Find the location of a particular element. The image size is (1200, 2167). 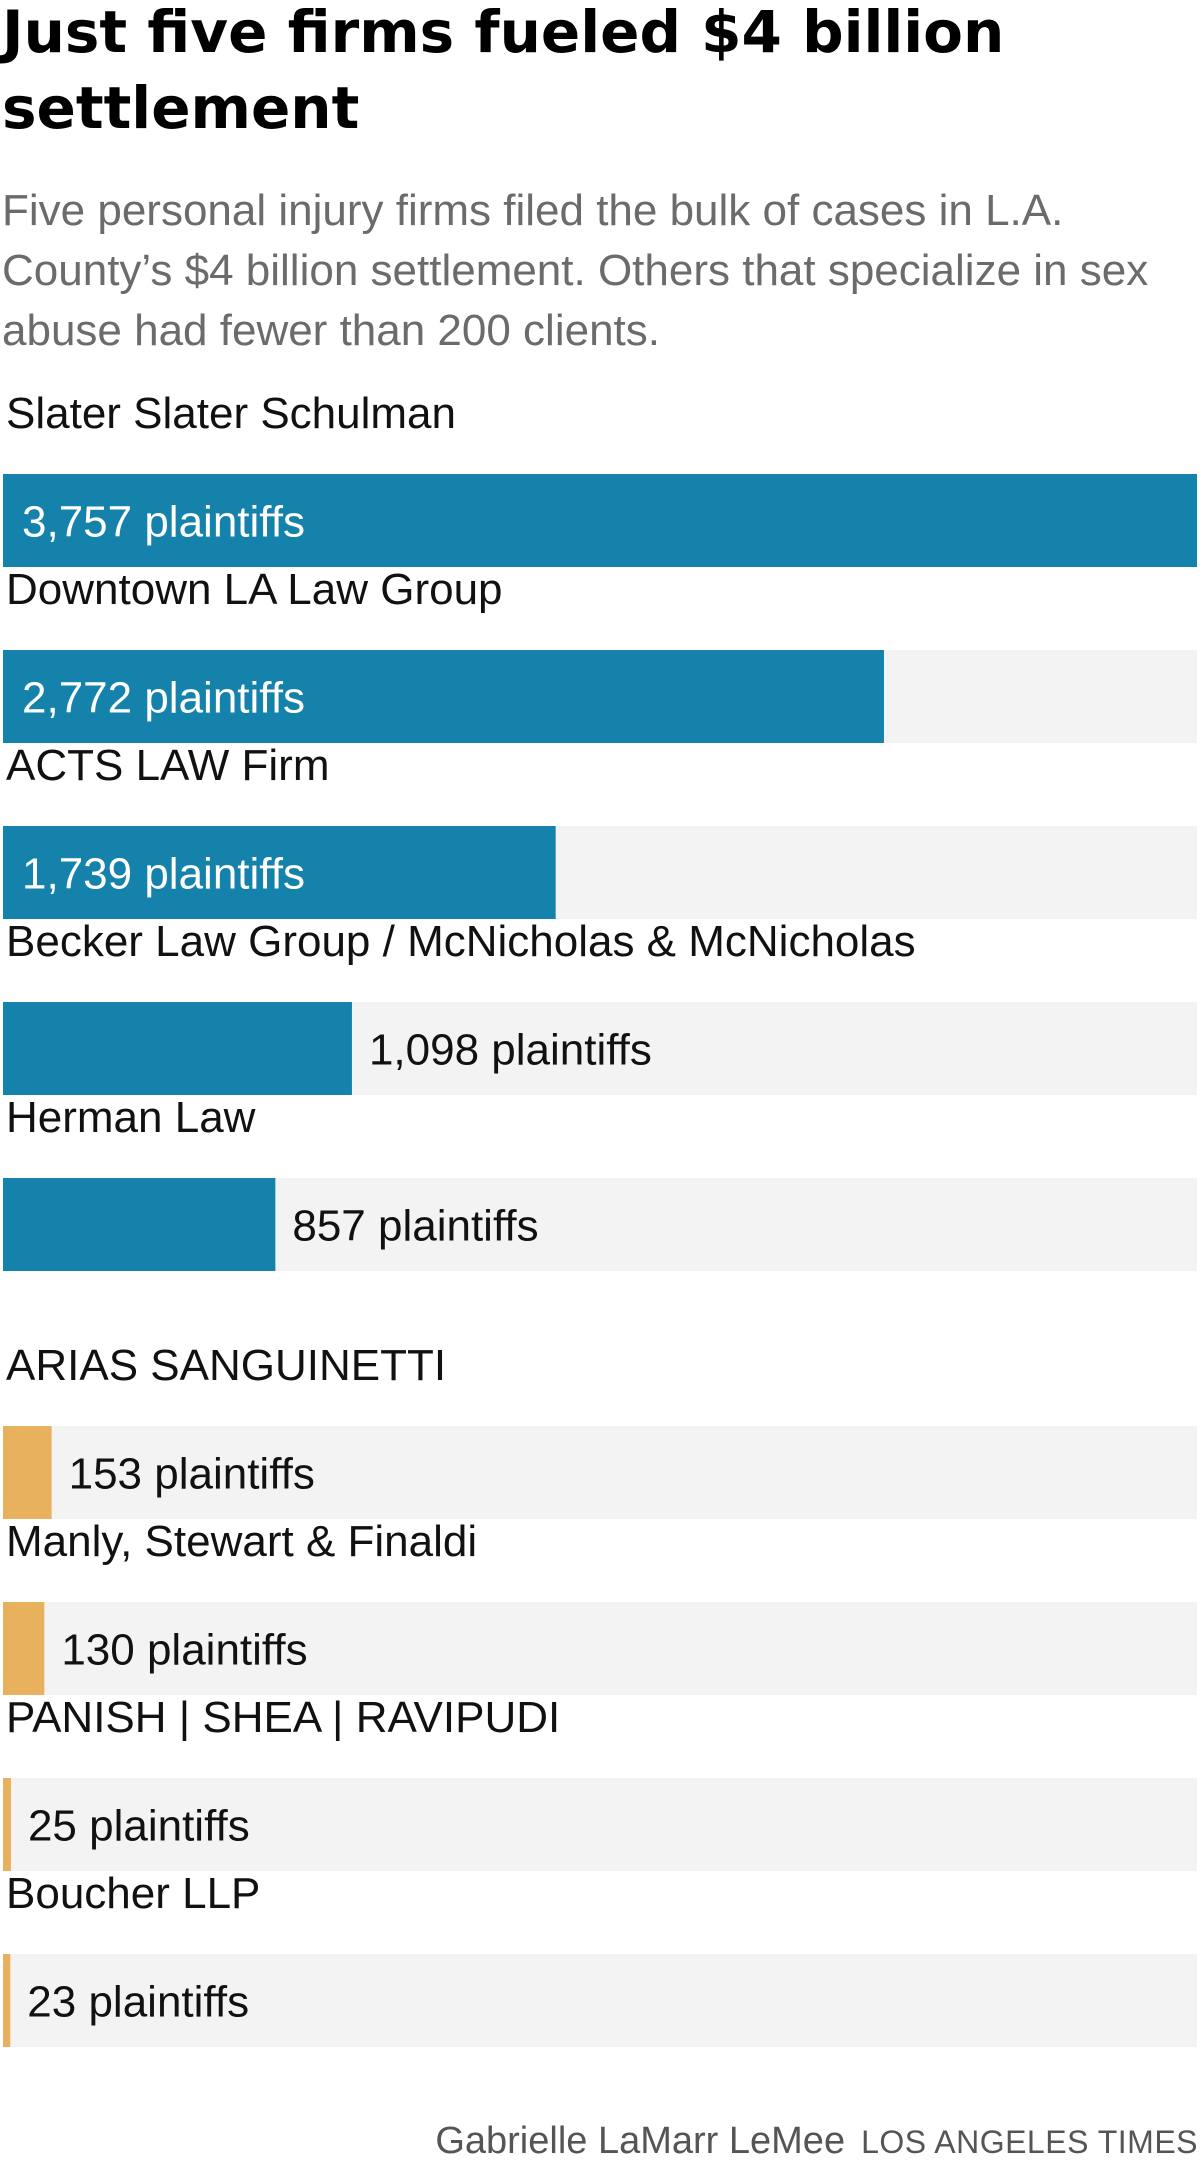

bar-value-label: 1,739 plaintiffs is located at coordinates (163, 874).